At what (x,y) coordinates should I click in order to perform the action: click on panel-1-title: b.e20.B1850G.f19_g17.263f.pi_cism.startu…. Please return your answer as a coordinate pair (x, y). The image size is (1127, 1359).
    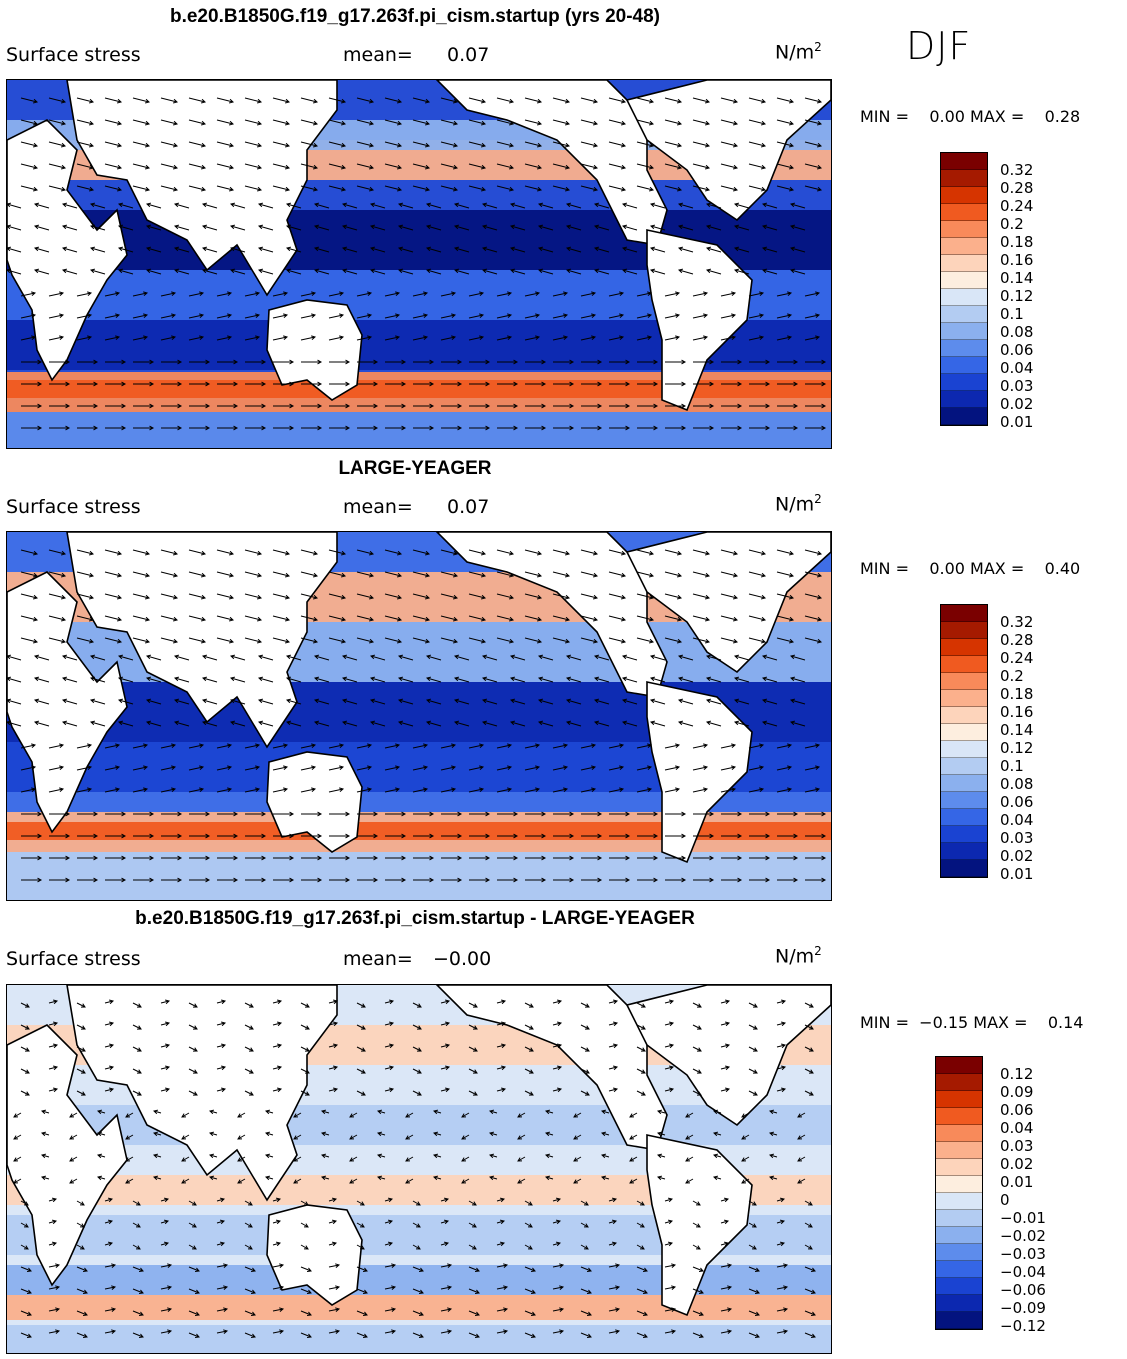
    Looking at the image, I should click on (415, 16).